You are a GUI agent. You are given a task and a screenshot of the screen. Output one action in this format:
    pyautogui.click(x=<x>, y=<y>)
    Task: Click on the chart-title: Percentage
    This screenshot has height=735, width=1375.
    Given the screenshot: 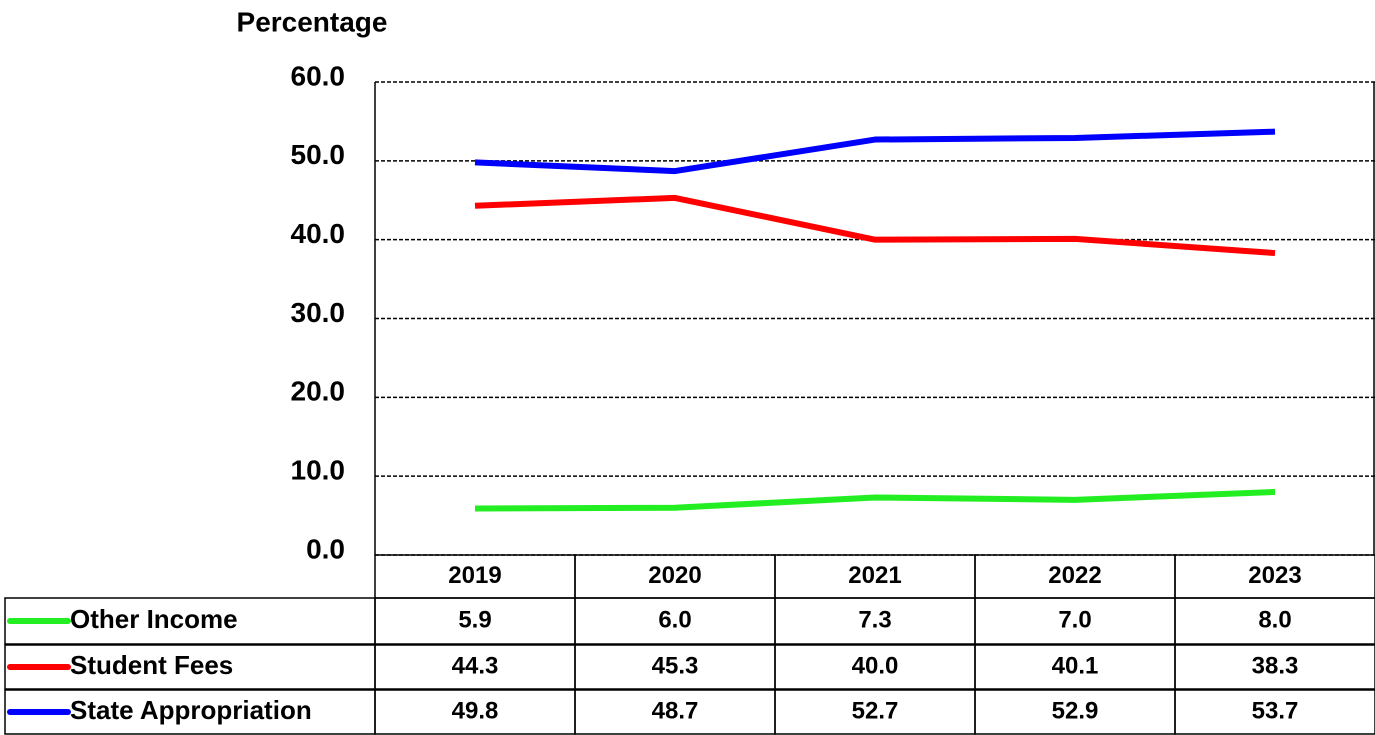 What is the action you would take?
    pyautogui.click(x=312, y=21)
    